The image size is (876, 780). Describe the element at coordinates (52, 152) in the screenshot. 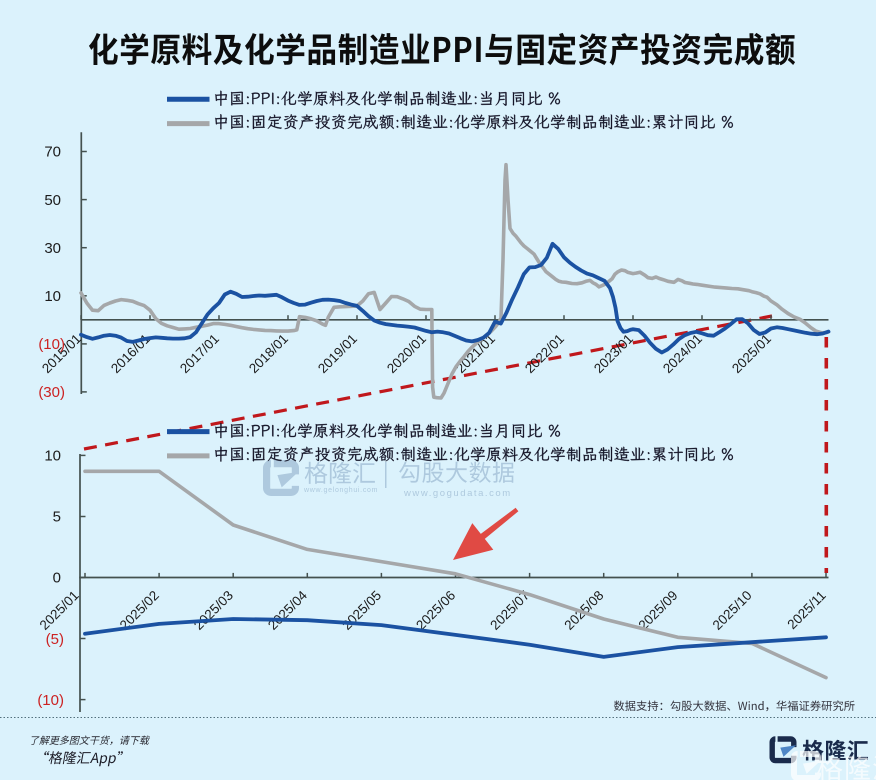

I see `svg-text: 70` at that location.